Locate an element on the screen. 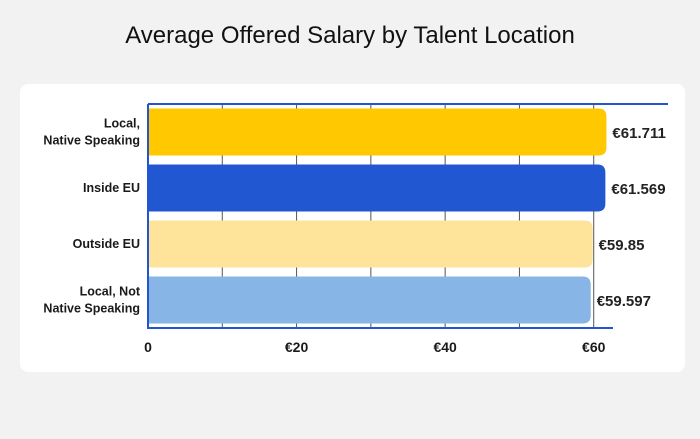 The height and width of the screenshot is (439, 700). category-label: Outside EU is located at coordinates (106, 244).